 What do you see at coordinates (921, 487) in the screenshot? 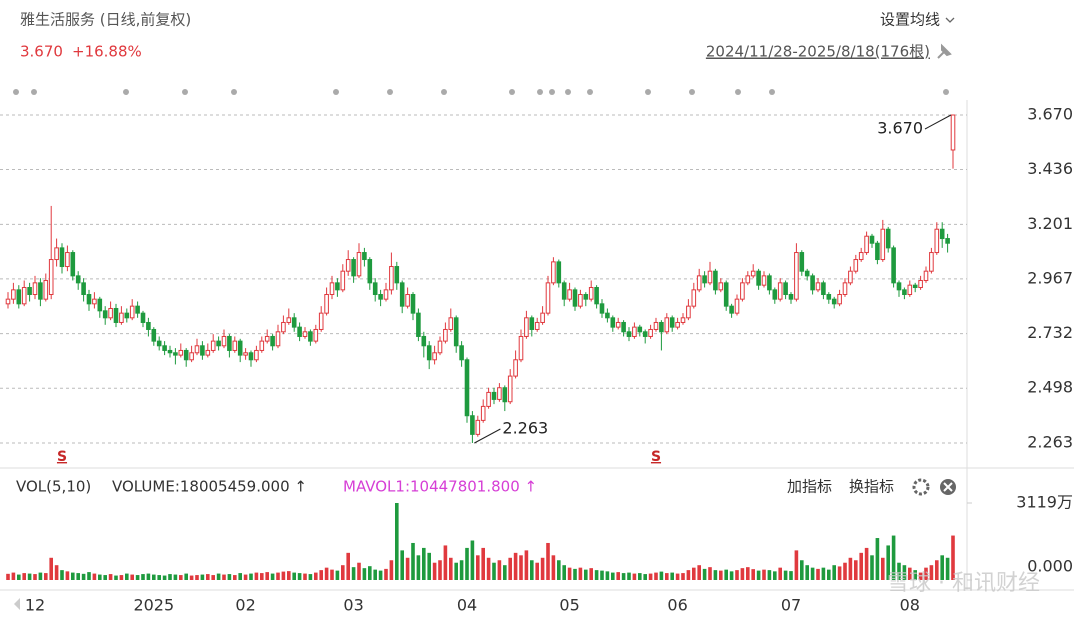
I see `settings-icon` at bounding box center [921, 487].